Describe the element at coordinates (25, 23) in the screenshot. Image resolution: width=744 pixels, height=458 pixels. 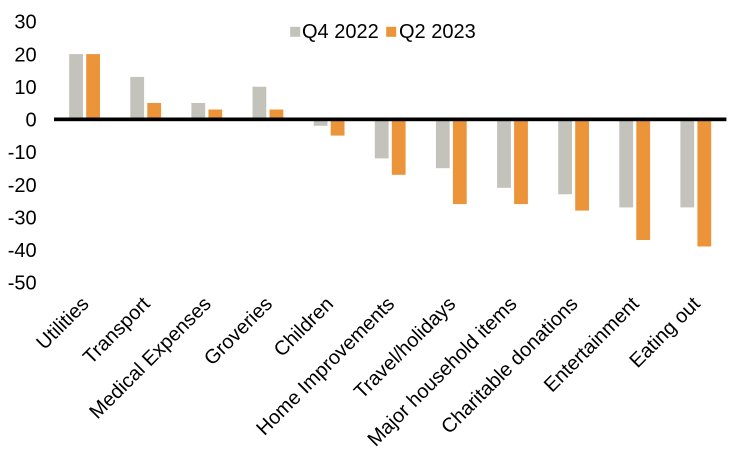
I see `svg-text: 30` at that location.